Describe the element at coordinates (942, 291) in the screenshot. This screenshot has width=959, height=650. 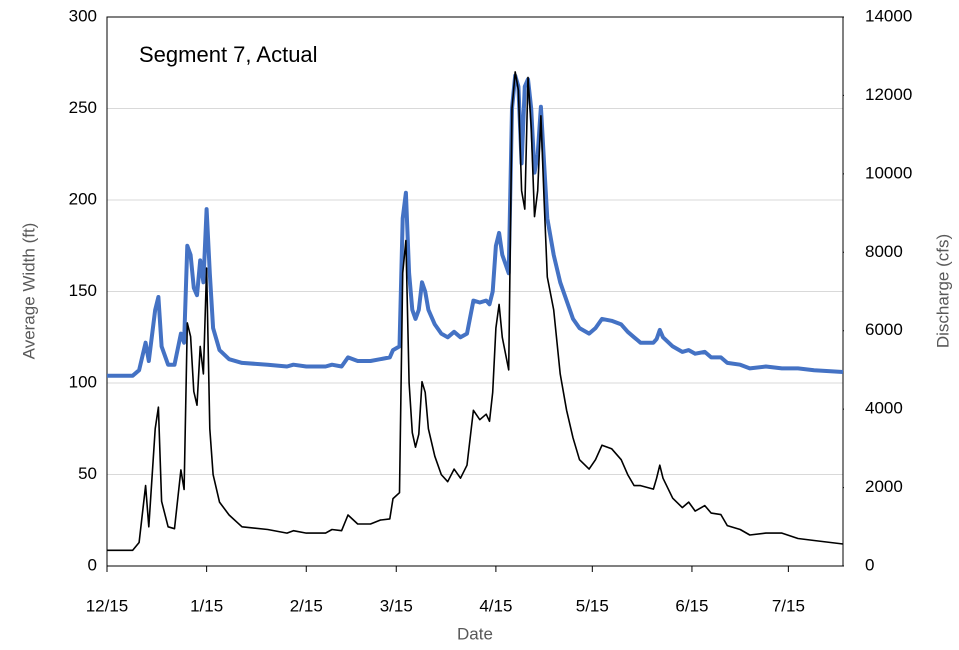
I see `y2-axis-label: Discharge (cfs)` at that location.